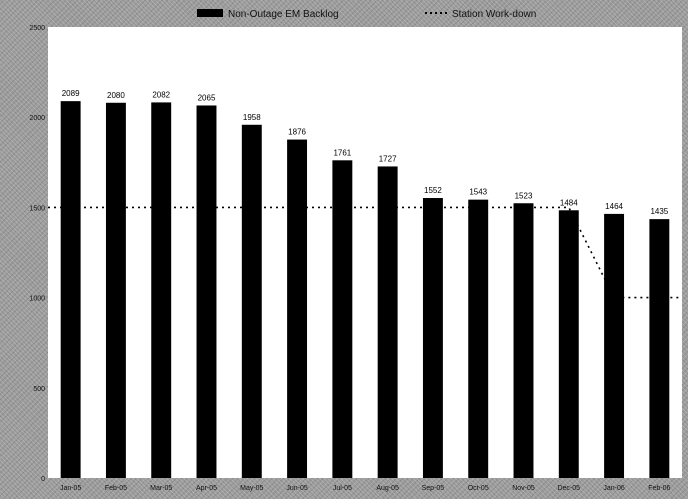  What do you see at coordinates (37, 254) in the screenshot?
I see `y-ticks: 0 500 1000 1500 2000 2500` at bounding box center [37, 254].